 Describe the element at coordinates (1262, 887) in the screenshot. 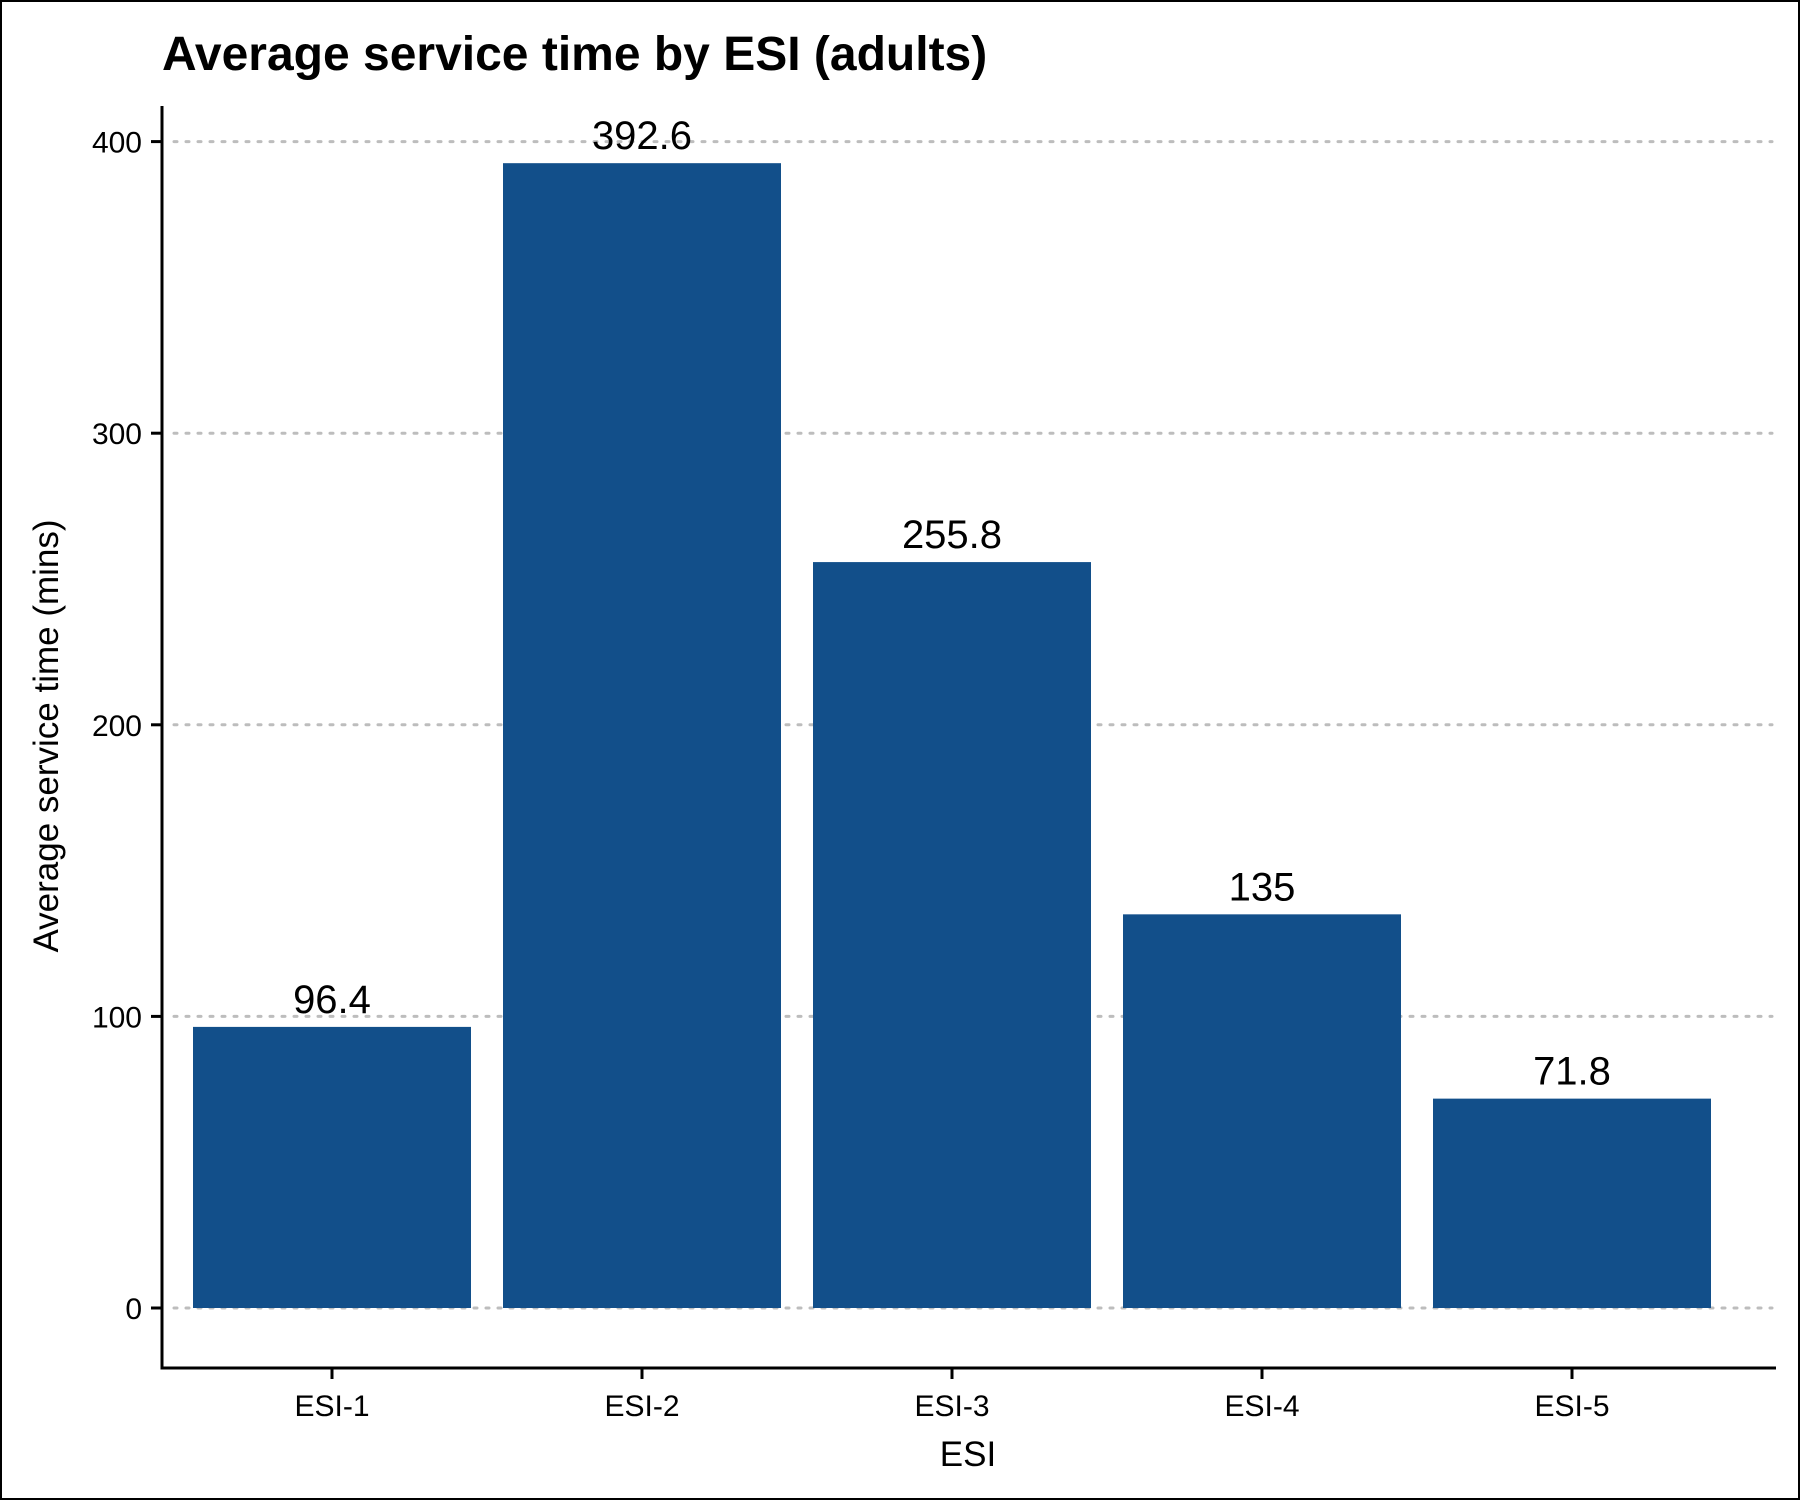

I see `data-label: 135` at that location.